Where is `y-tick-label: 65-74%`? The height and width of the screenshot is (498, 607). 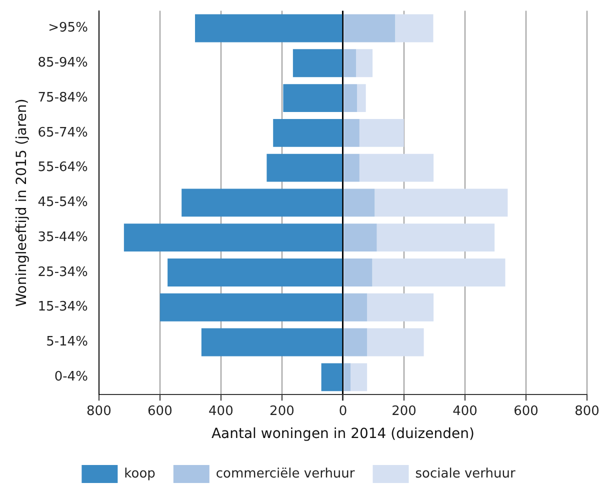 y-tick-label: 65-74% is located at coordinates (63, 132).